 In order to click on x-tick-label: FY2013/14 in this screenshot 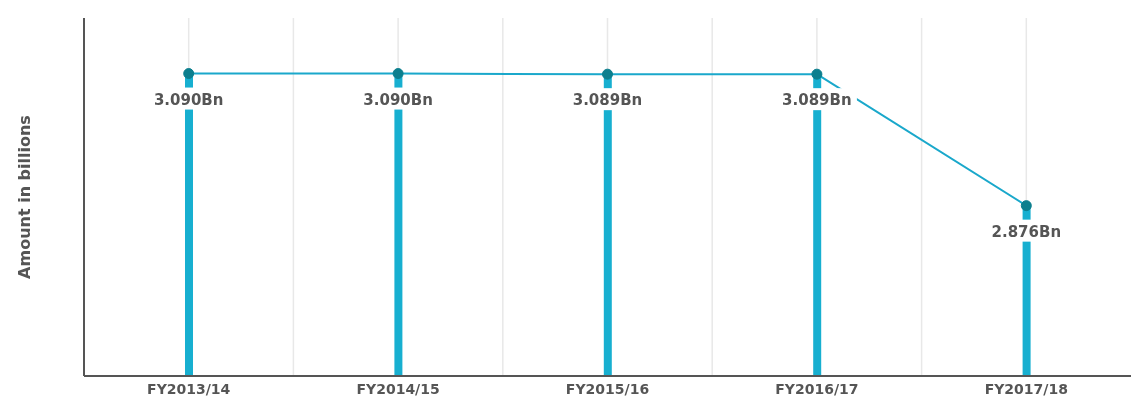, I will do `click(189, 388)`.